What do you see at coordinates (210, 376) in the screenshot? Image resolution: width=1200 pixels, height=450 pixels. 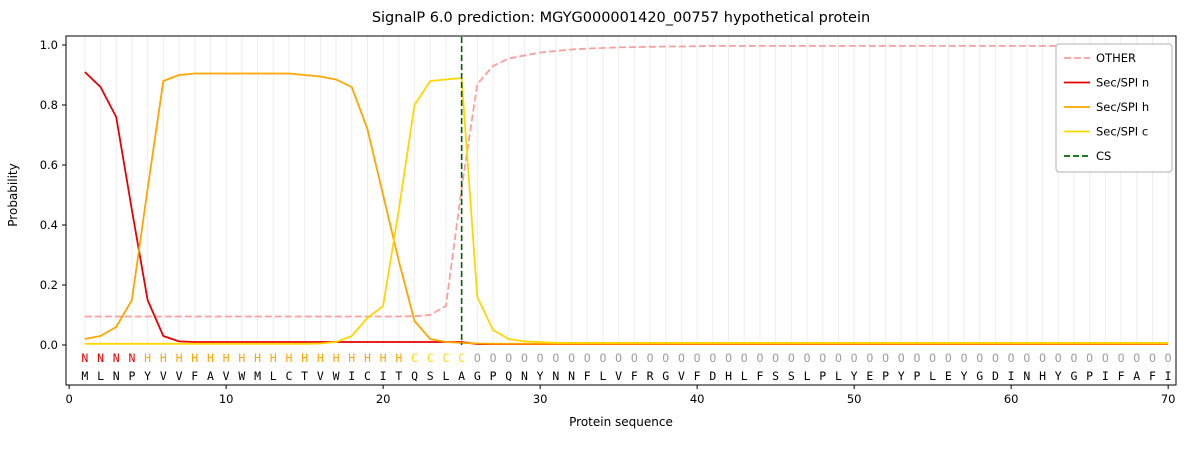 I see `residue-letter: A` at bounding box center [210, 376].